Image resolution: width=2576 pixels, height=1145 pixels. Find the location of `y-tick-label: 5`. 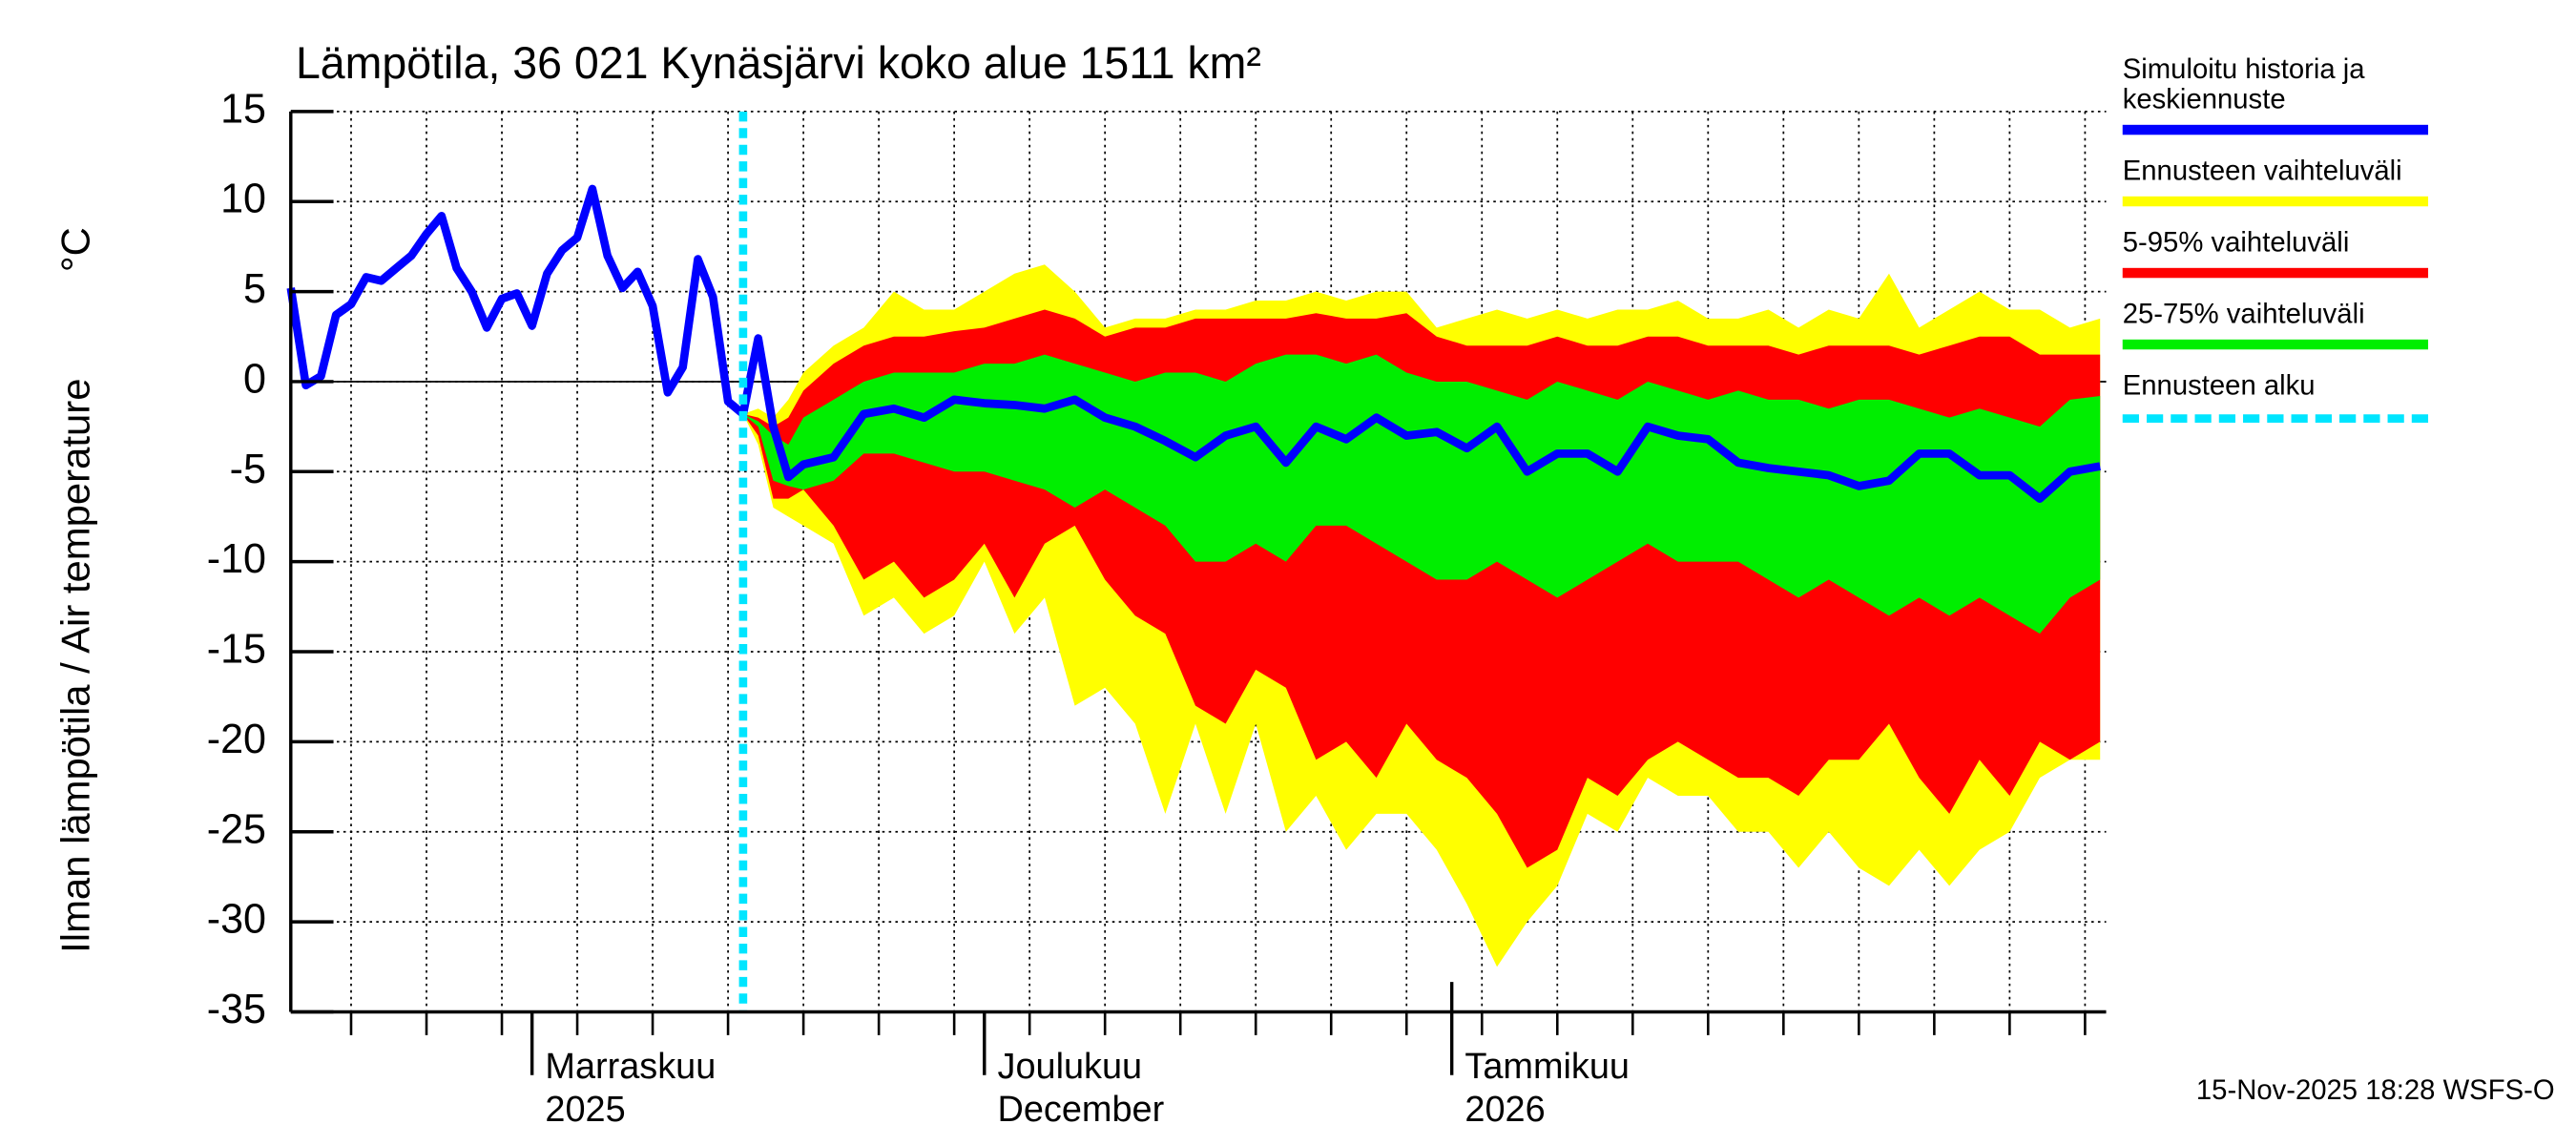

y-tick-label: 5 is located at coordinates (254, 289).